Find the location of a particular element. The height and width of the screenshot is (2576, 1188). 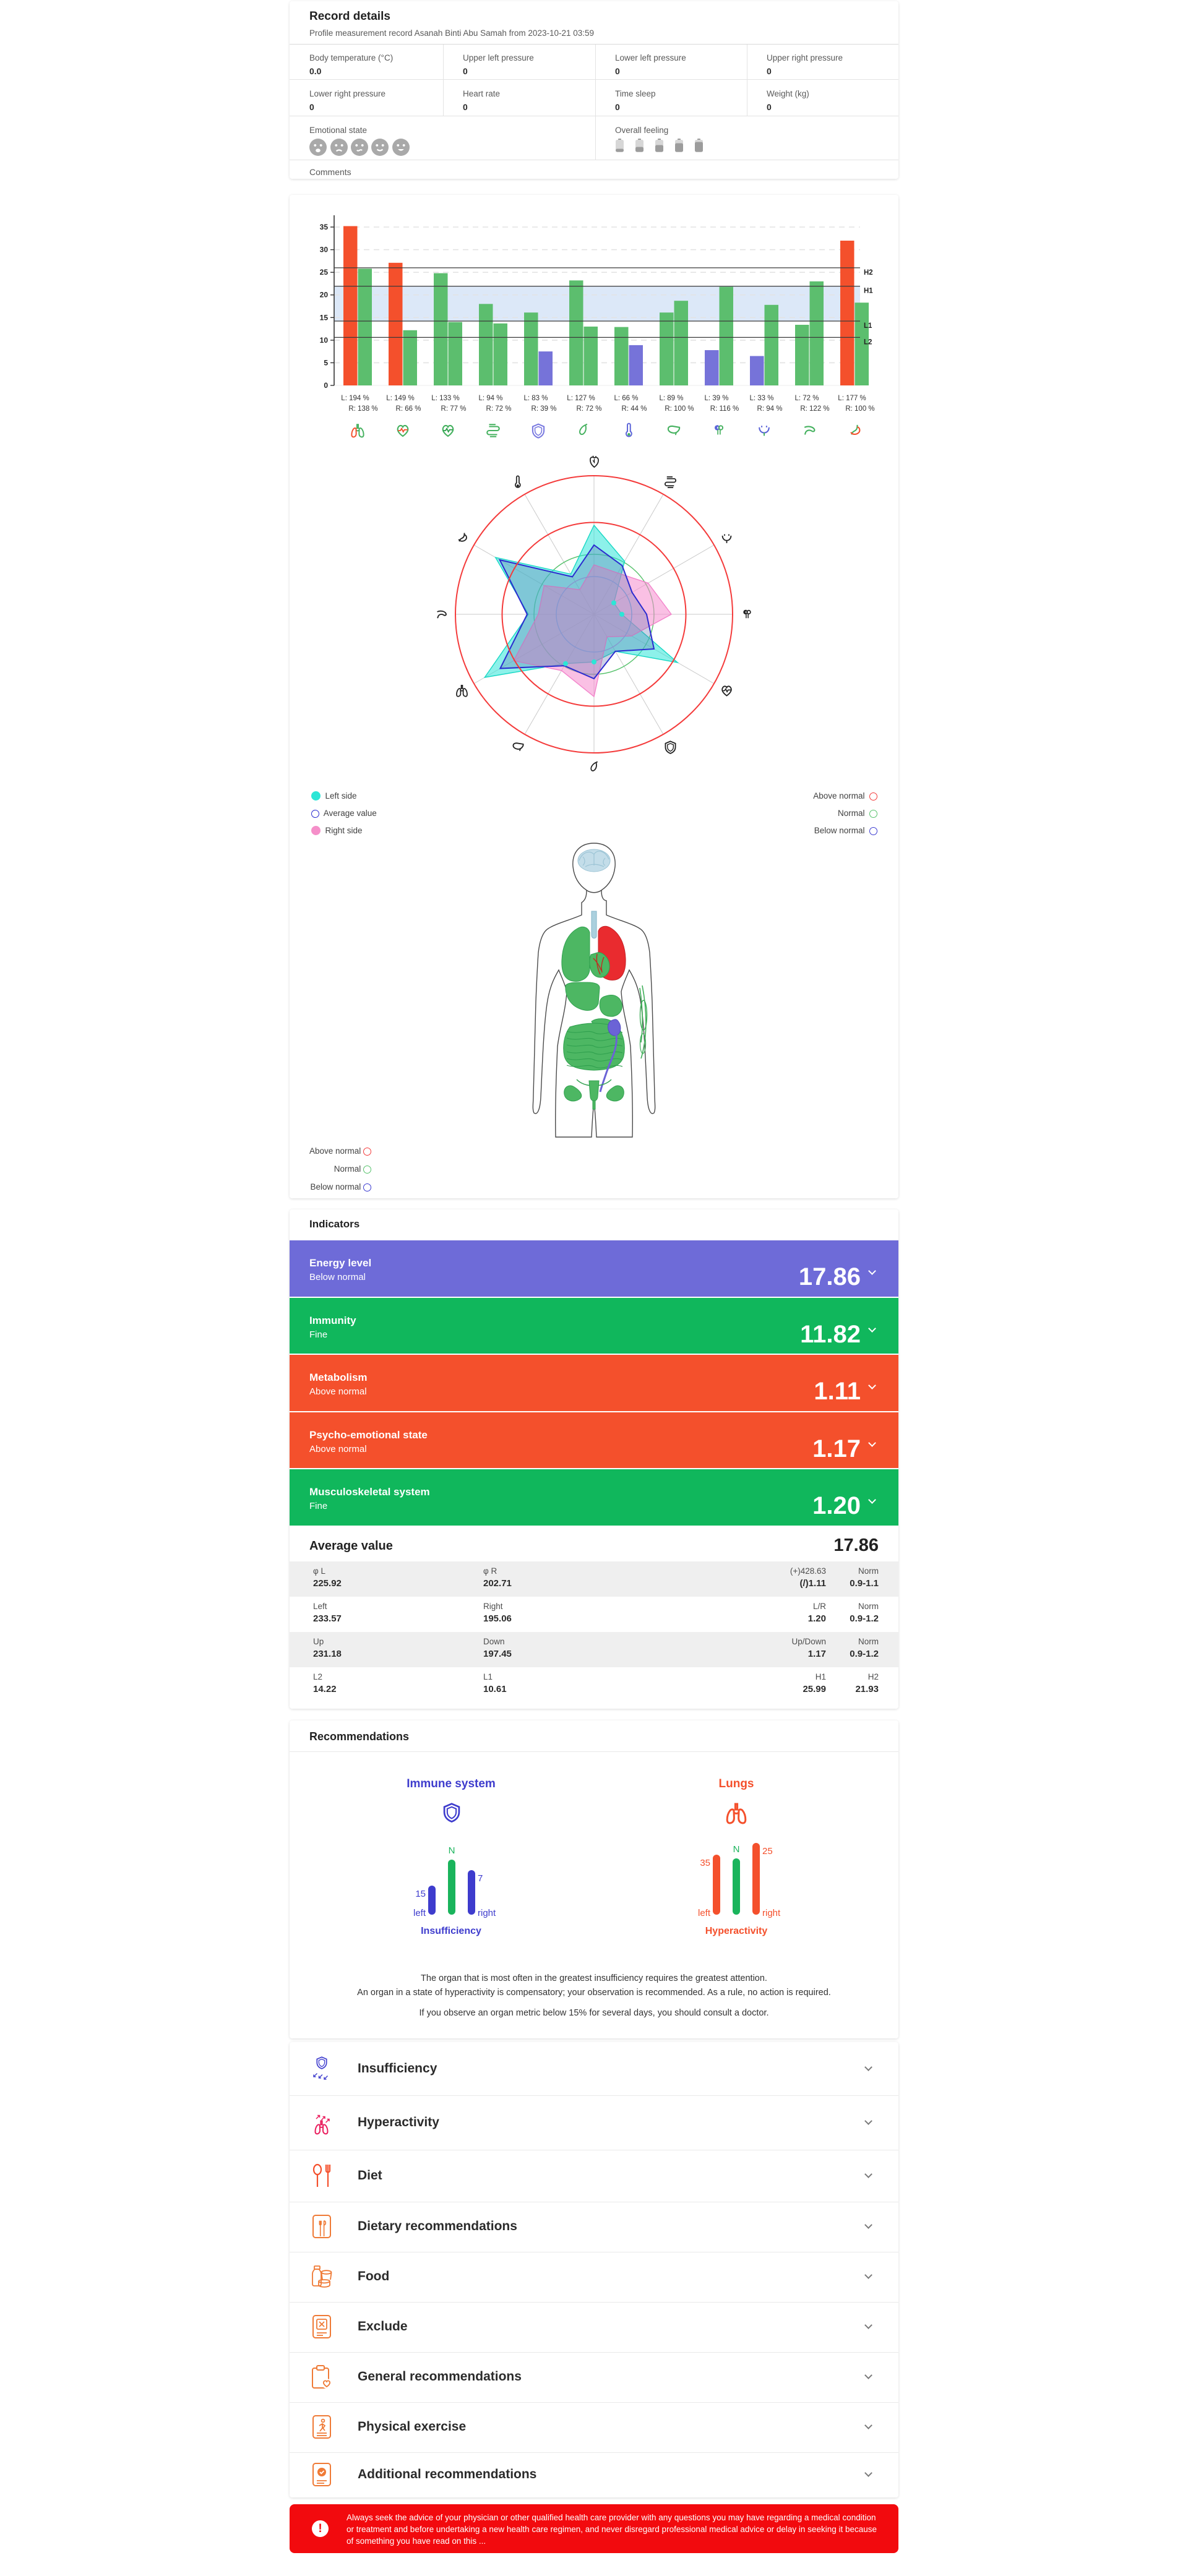

svg-text: L: 127 % is located at coordinates (581, 399).